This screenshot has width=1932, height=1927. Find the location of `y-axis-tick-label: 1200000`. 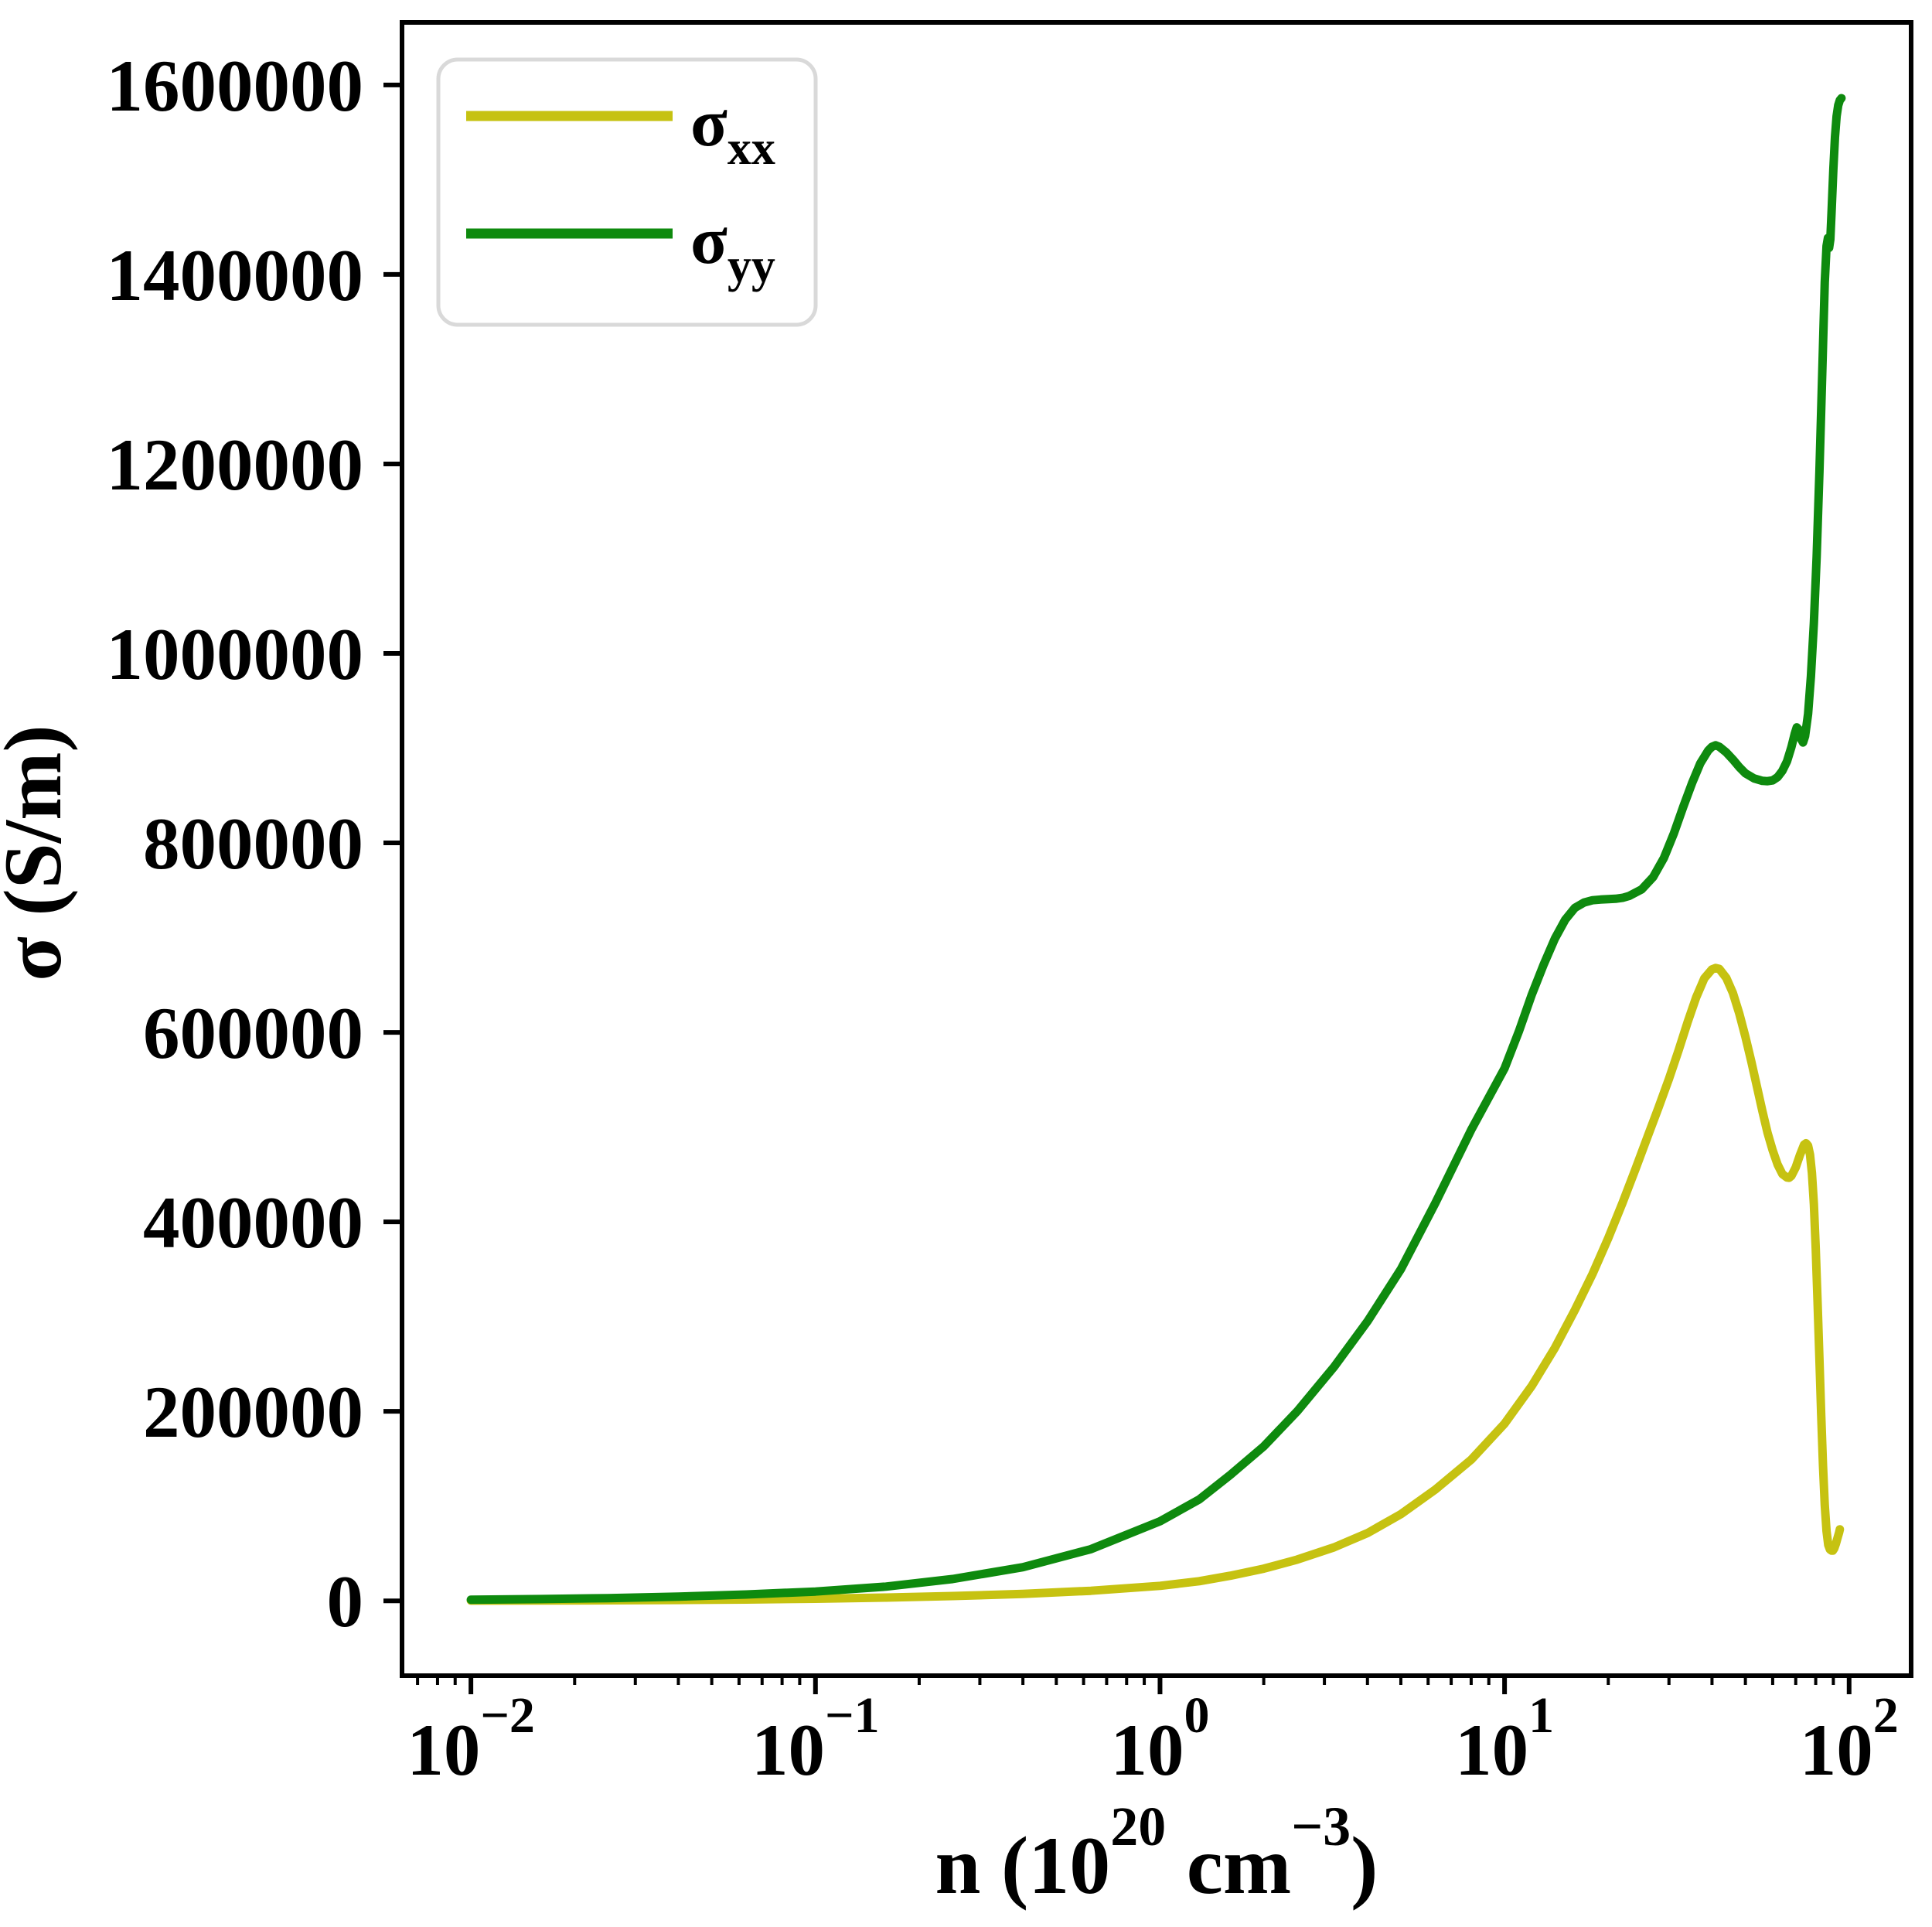

y-axis-tick-label: 1200000 is located at coordinates (236, 465).